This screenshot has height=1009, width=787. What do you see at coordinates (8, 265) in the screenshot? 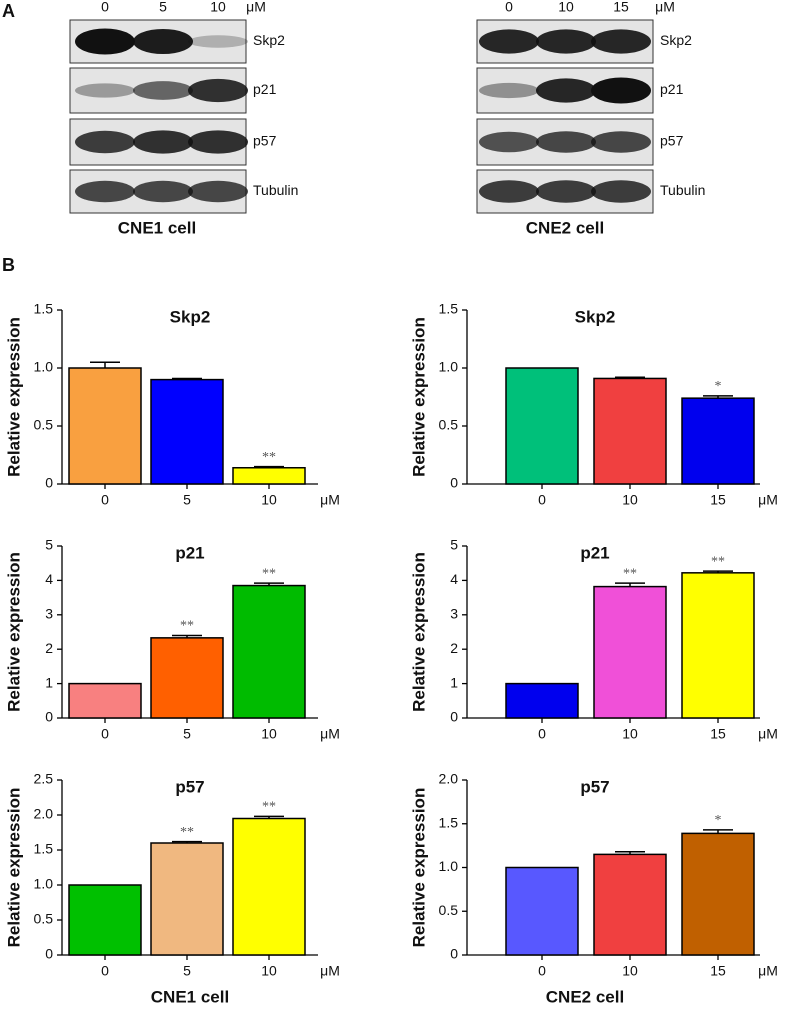
I see `panel-label: B` at bounding box center [8, 265].